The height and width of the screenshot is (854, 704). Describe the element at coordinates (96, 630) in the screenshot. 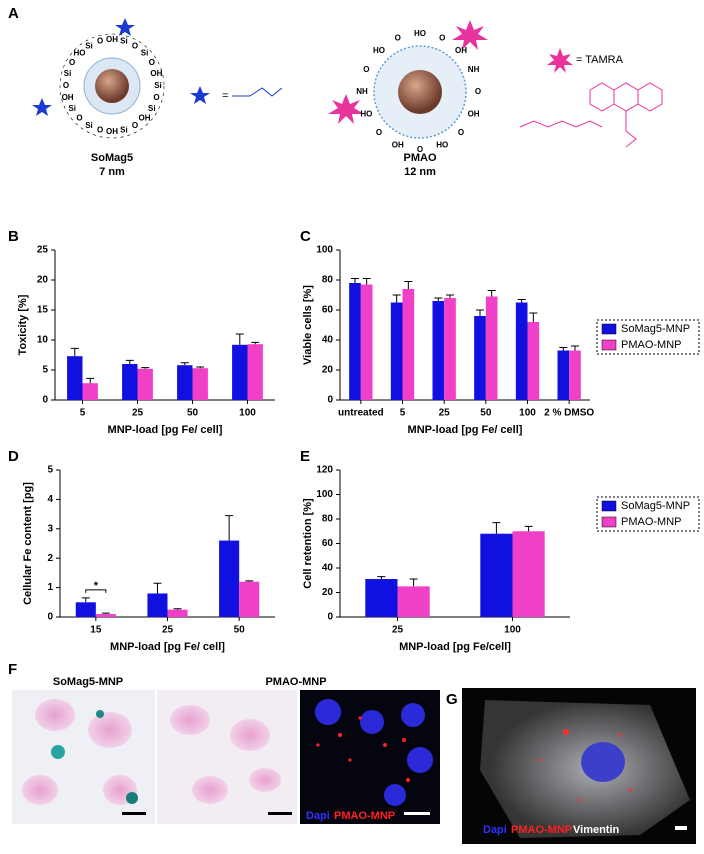

I see `x-tick-label: 15` at that location.